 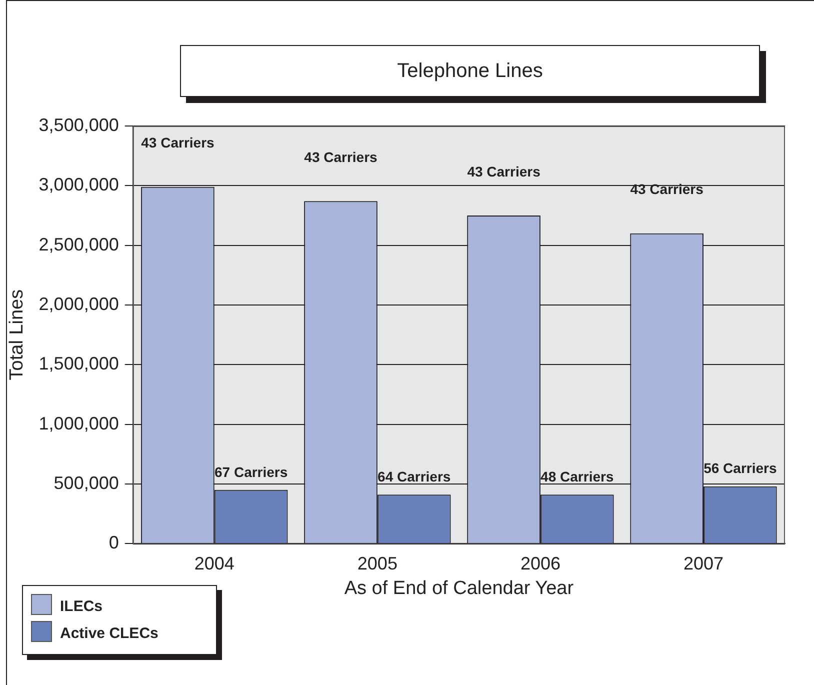 What do you see at coordinates (17, 334) in the screenshot?
I see `y-axis-title: Total Lines` at bounding box center [17, 334].